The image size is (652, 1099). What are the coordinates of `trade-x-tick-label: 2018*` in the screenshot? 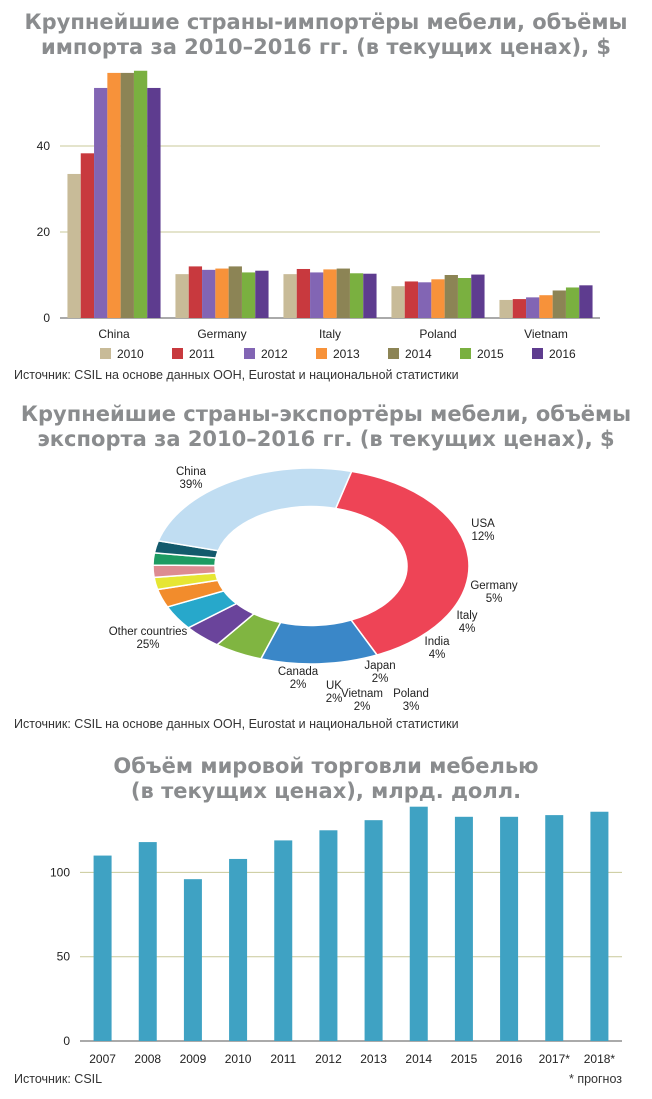 It's located at (600, 1059).